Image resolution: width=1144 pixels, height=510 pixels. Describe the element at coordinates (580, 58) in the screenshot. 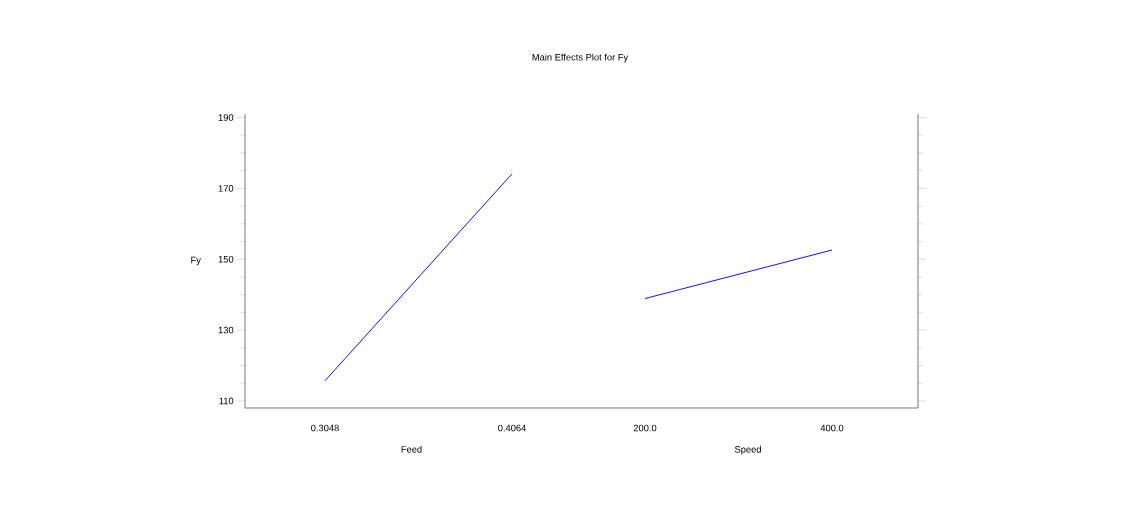

I see `chart-title: Main Effects Plot for Fy` at that location.